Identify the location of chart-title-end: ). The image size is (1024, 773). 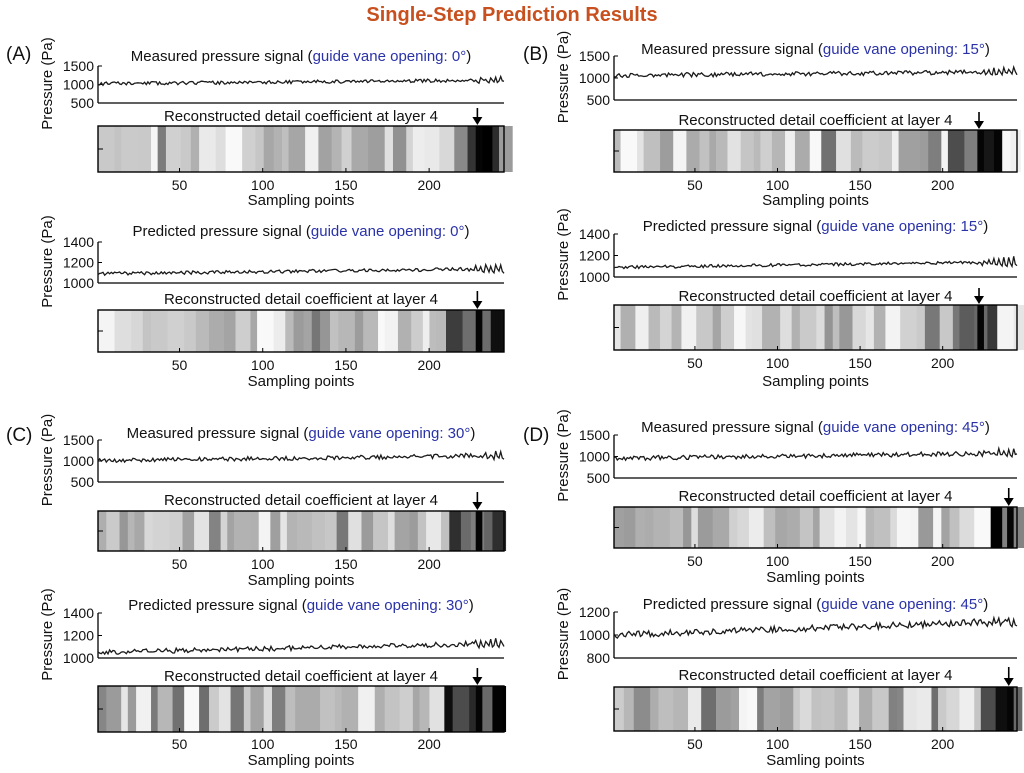
(472, 433).